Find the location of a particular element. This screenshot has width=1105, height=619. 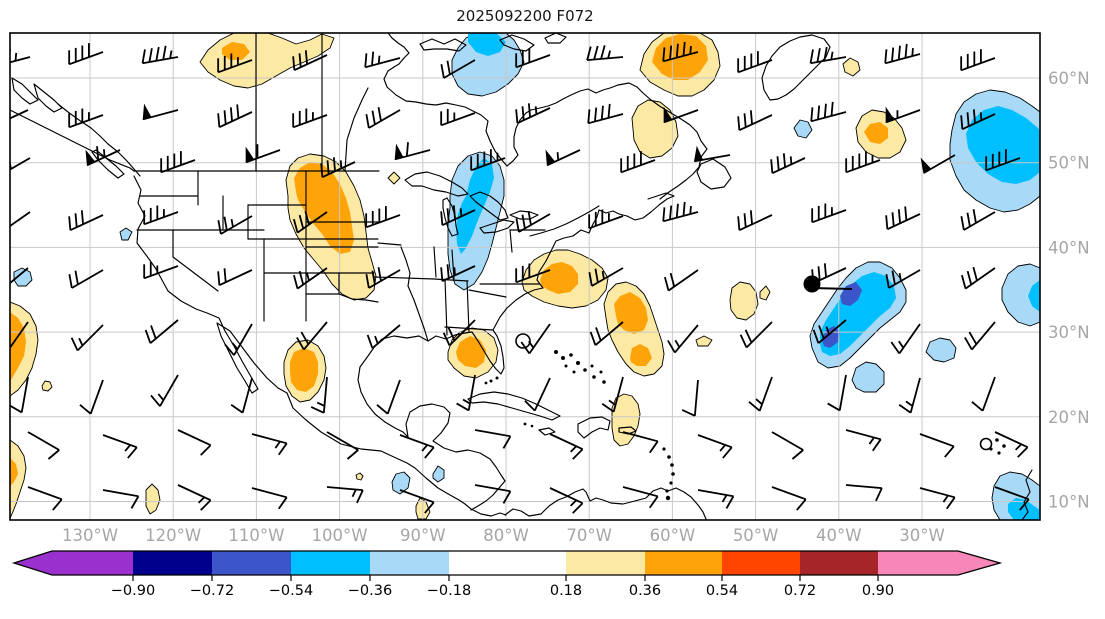

x-tick-label: 30°W is located at coordinates (922, 535).